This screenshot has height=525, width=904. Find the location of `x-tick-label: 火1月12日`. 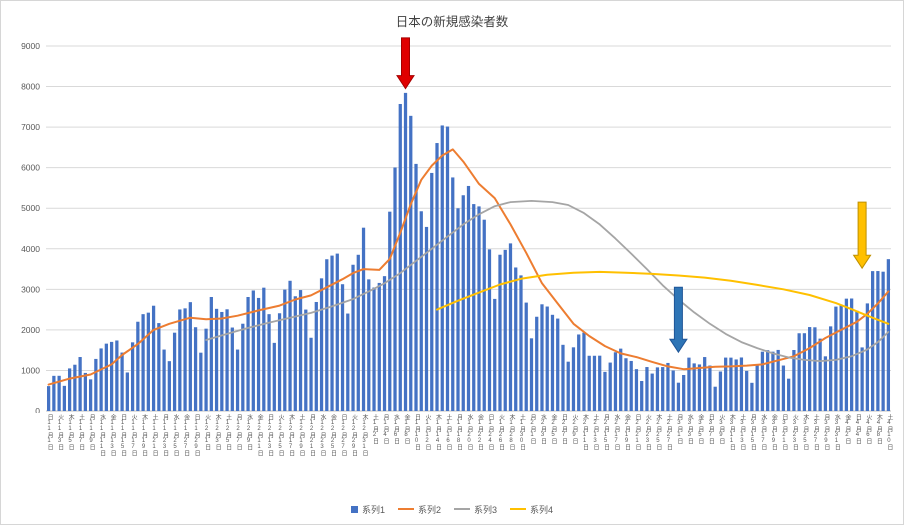

x-tick-label: 火1月12日 is located at coordinates (427, 432).